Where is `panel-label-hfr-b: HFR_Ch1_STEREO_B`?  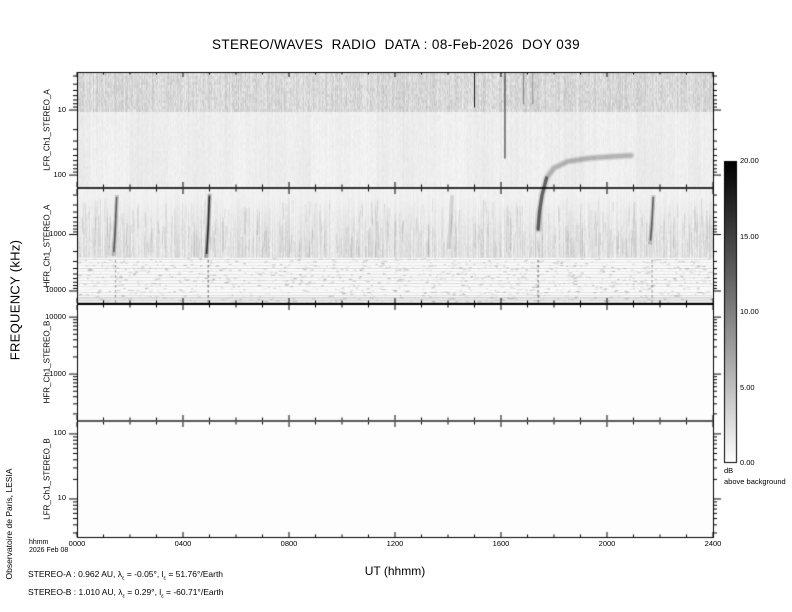
panel-label-hfr-b: HFR_Ch1_STEREO_B is located at coordinates (47, 362).